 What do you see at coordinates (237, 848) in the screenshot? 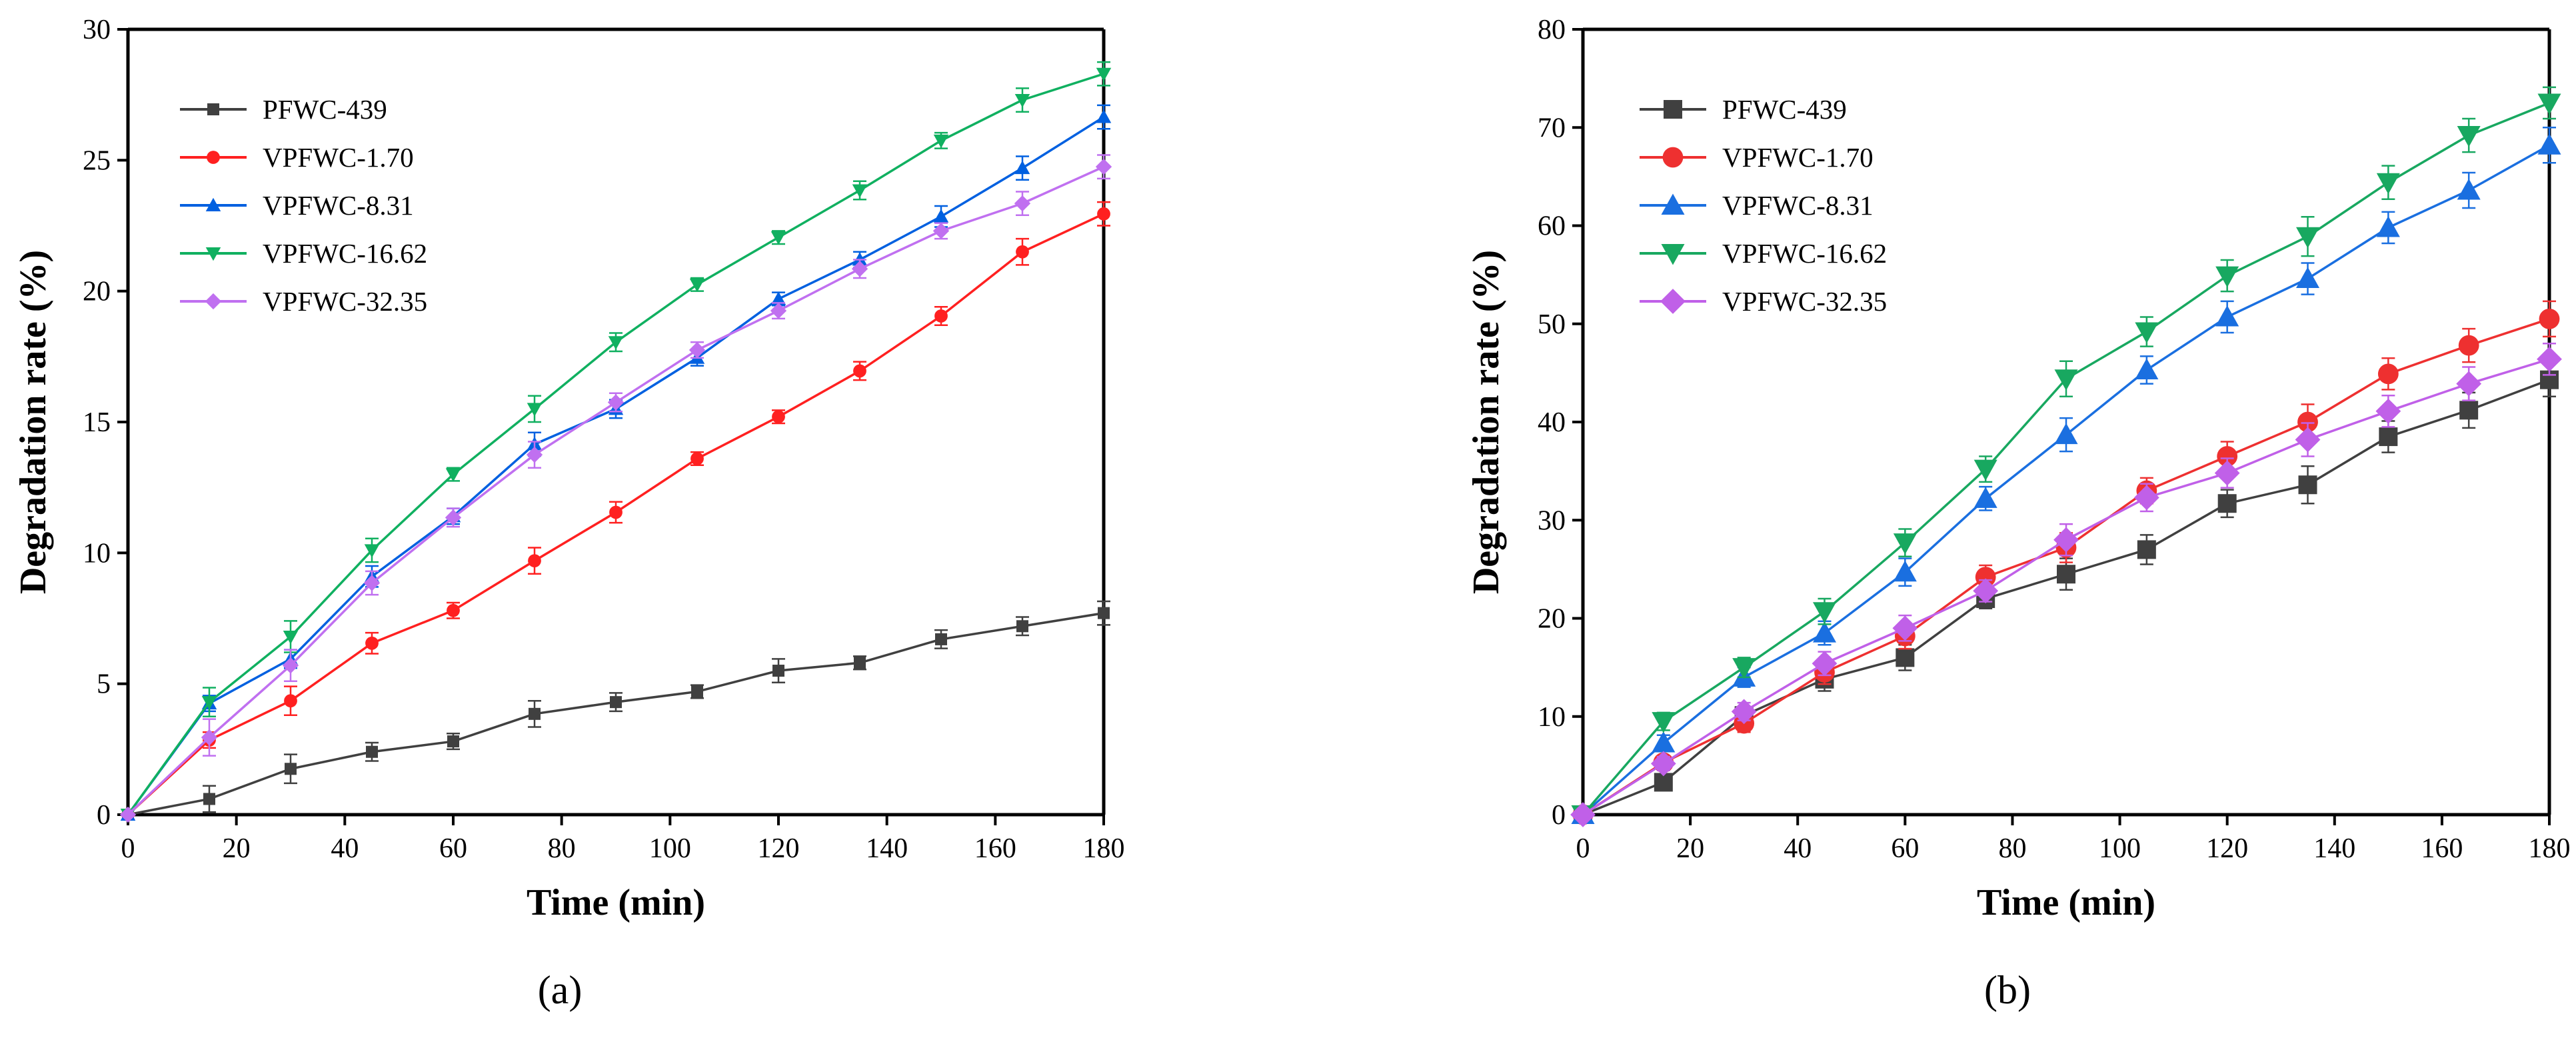
I see `x-tick-label: 20` at bounding box center [237, 848].